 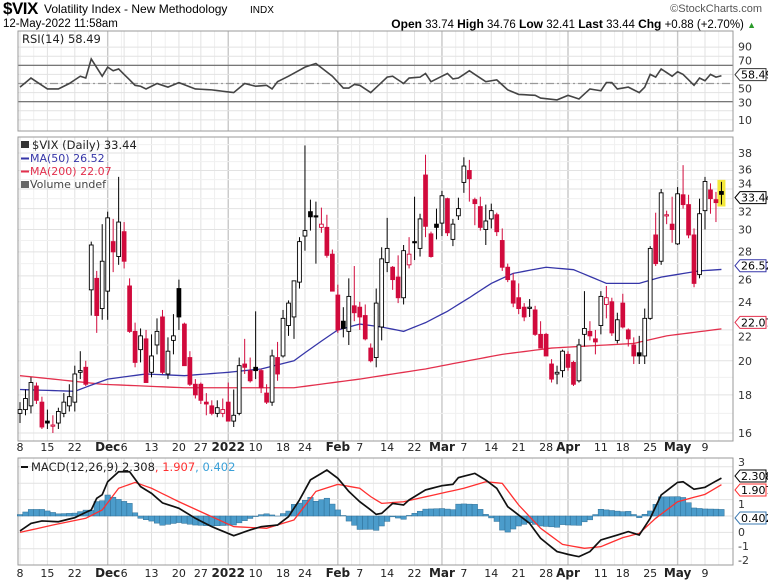 I want to click on price-tick-label: 28, so click(x=745, y=252).